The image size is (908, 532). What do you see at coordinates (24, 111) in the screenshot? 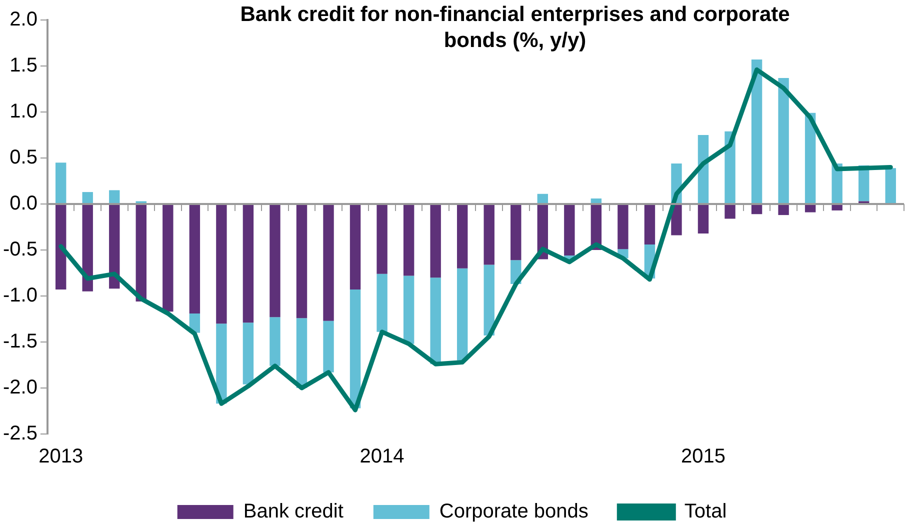
I see `y-tick-label: 1.0` at bounding box center [24, 111].